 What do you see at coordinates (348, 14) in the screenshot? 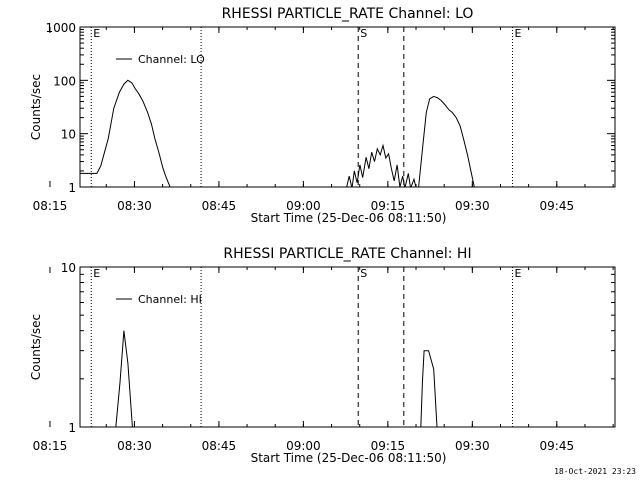
I see `chart-title: RHESSI PARTICLE_RATE Channel: LO` at bounding box center [348, 14].